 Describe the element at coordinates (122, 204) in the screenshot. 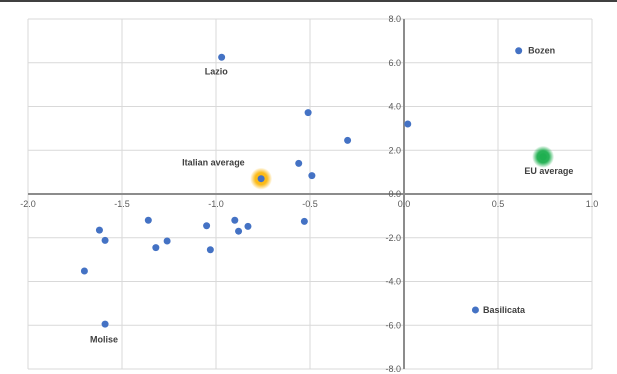

I see `x-tick-label: -1.5` at that location.